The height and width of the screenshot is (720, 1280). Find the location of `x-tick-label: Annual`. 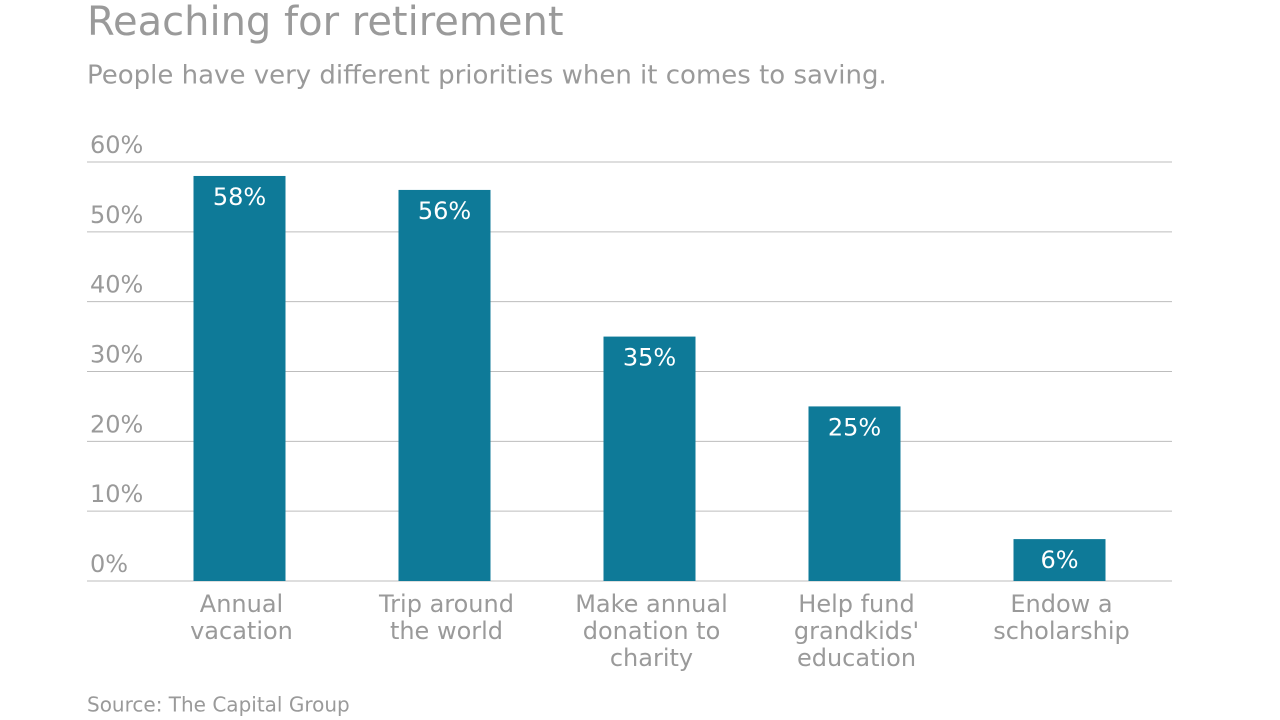

x-tick-label: Annual is located at coordinates (241, 604).